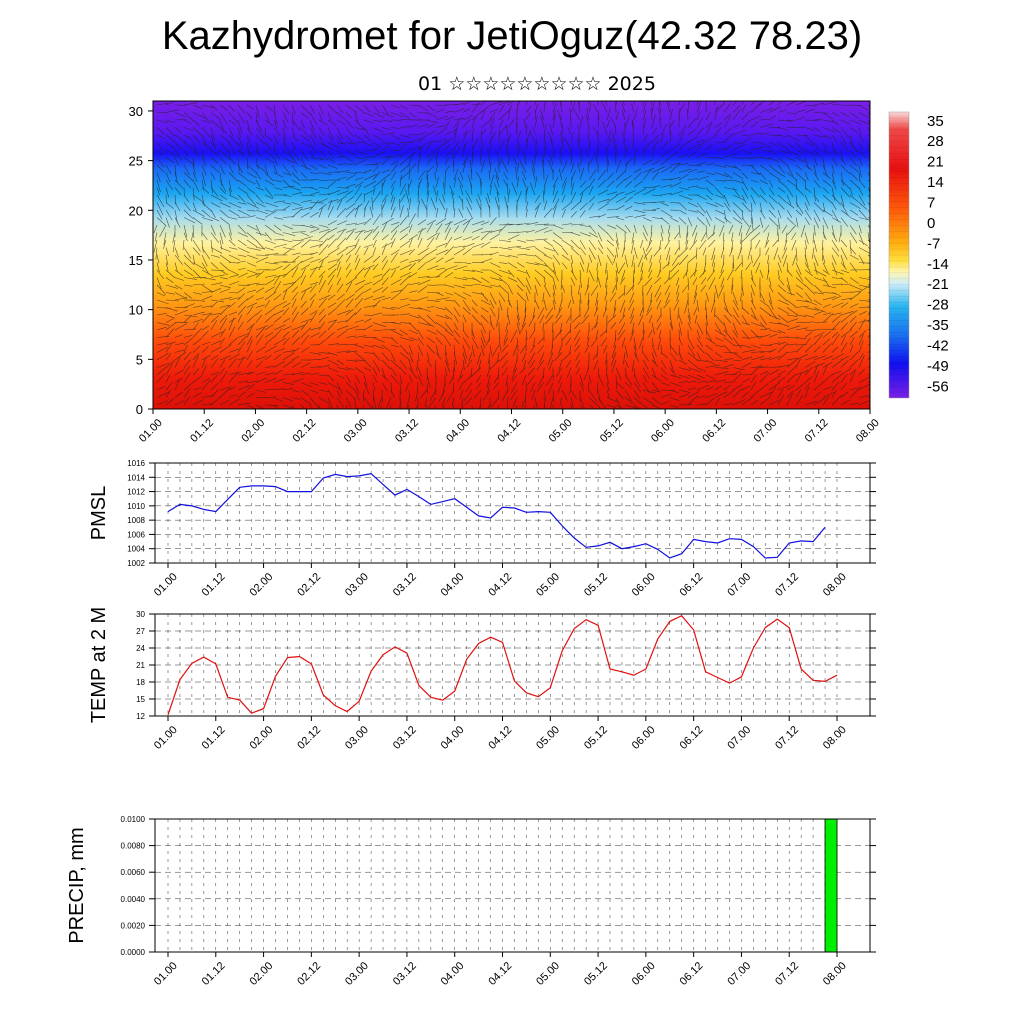 This screenshot has height=1024, width=1024. Describe the element at coordinates (136, 506) in the screenshot. I see `y-tick-label: 1010` at that location.